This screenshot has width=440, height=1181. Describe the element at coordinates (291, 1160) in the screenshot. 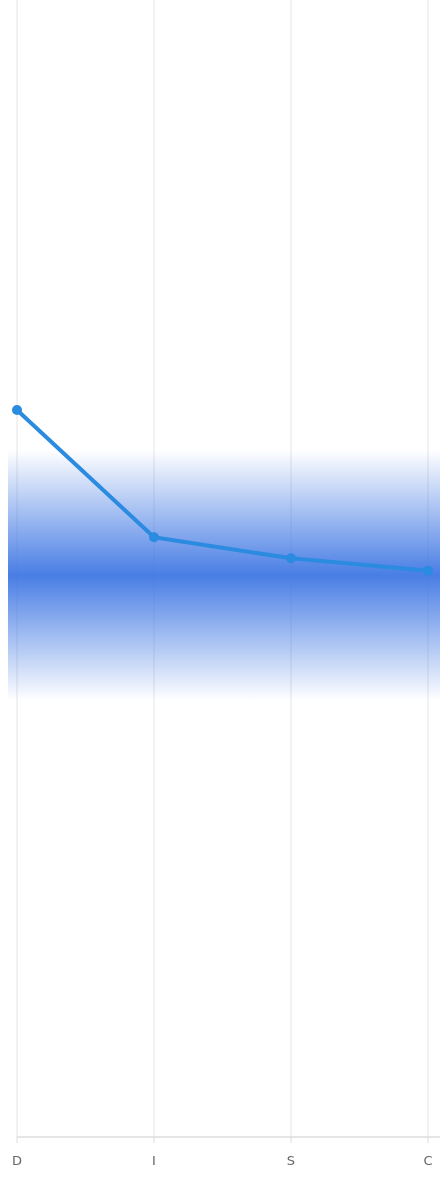

I see `x-tick-label: S` at that location.